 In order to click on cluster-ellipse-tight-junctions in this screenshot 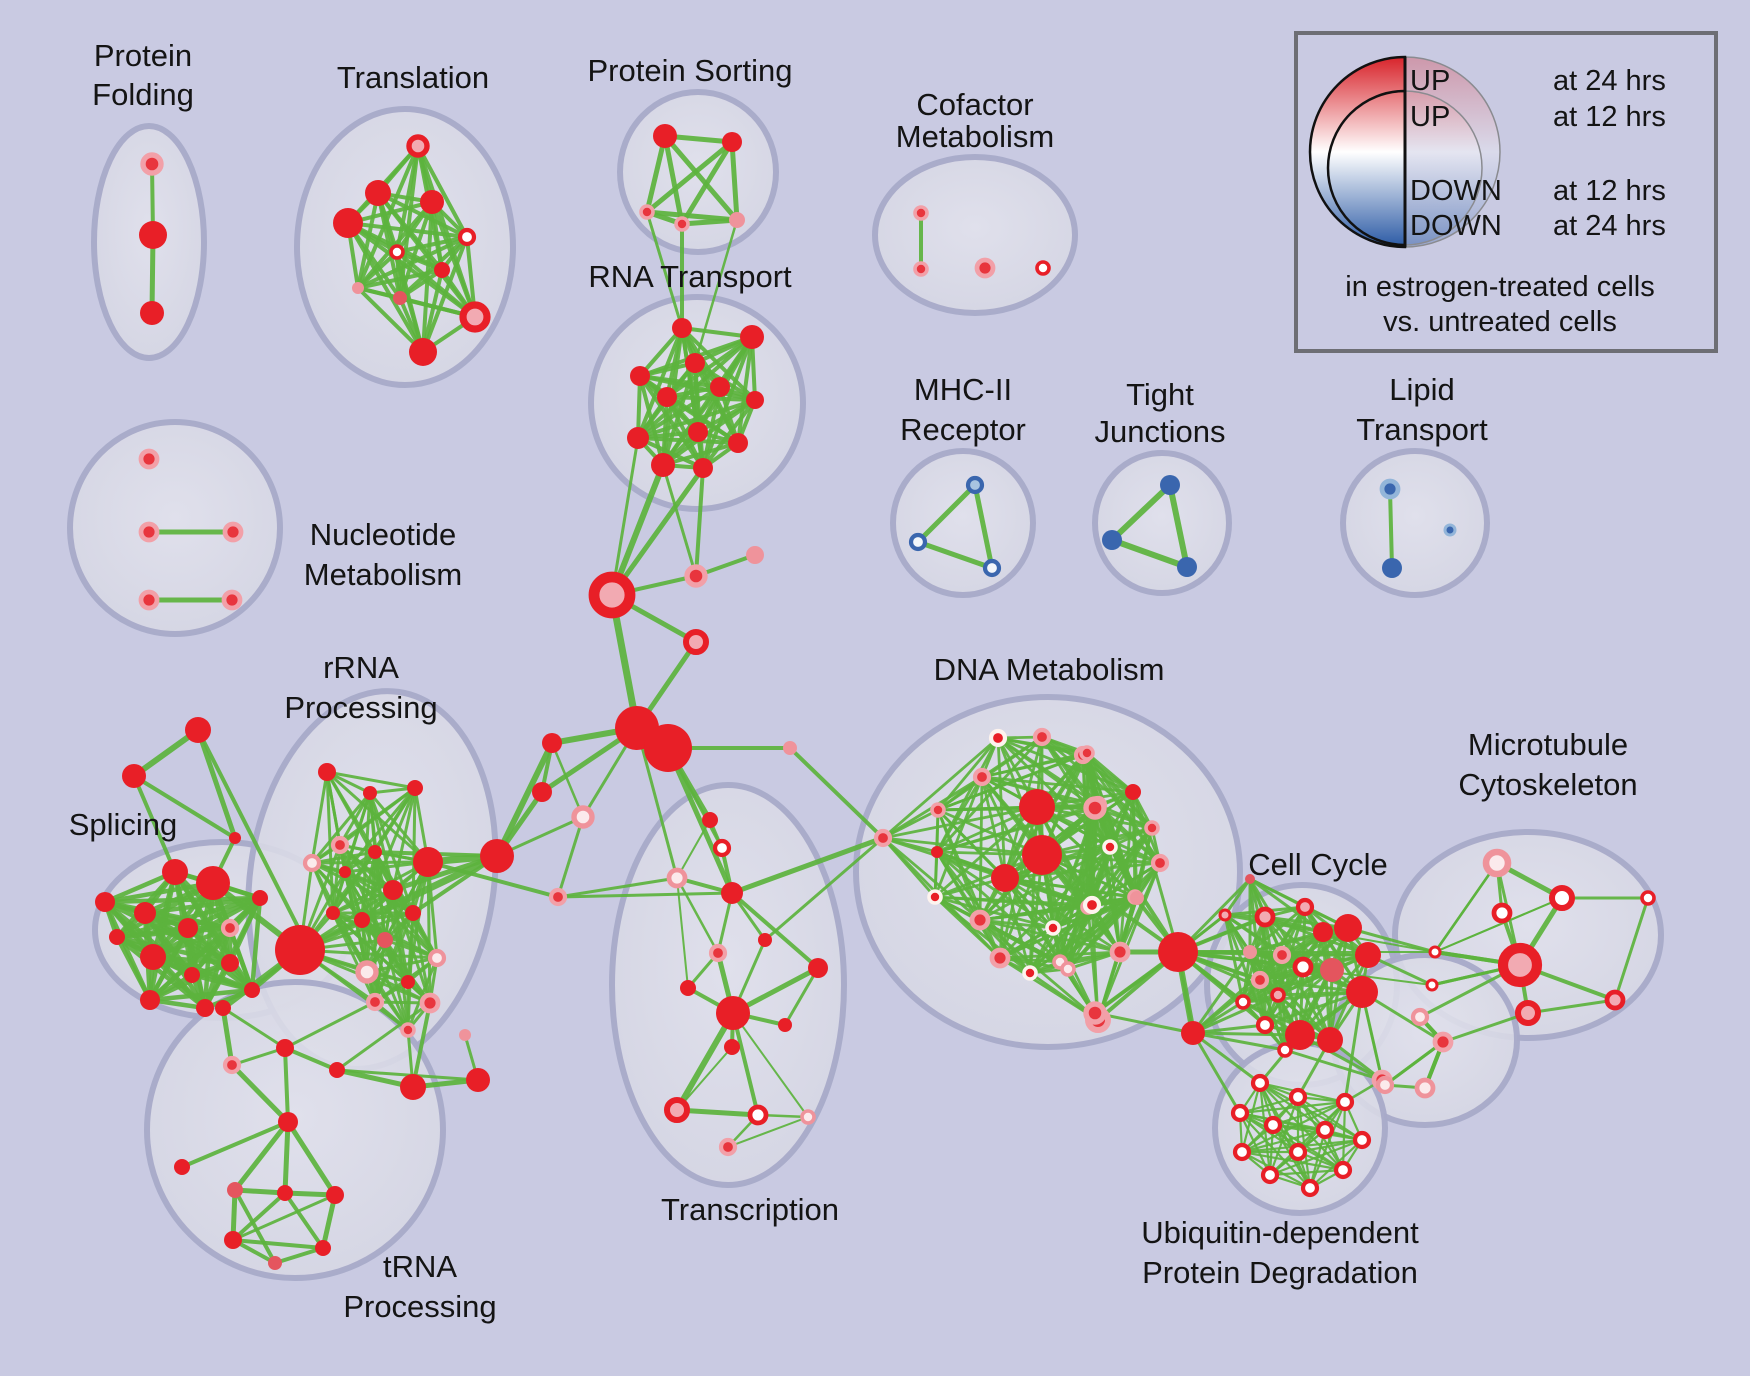, I will do `click(1162, 523)`.